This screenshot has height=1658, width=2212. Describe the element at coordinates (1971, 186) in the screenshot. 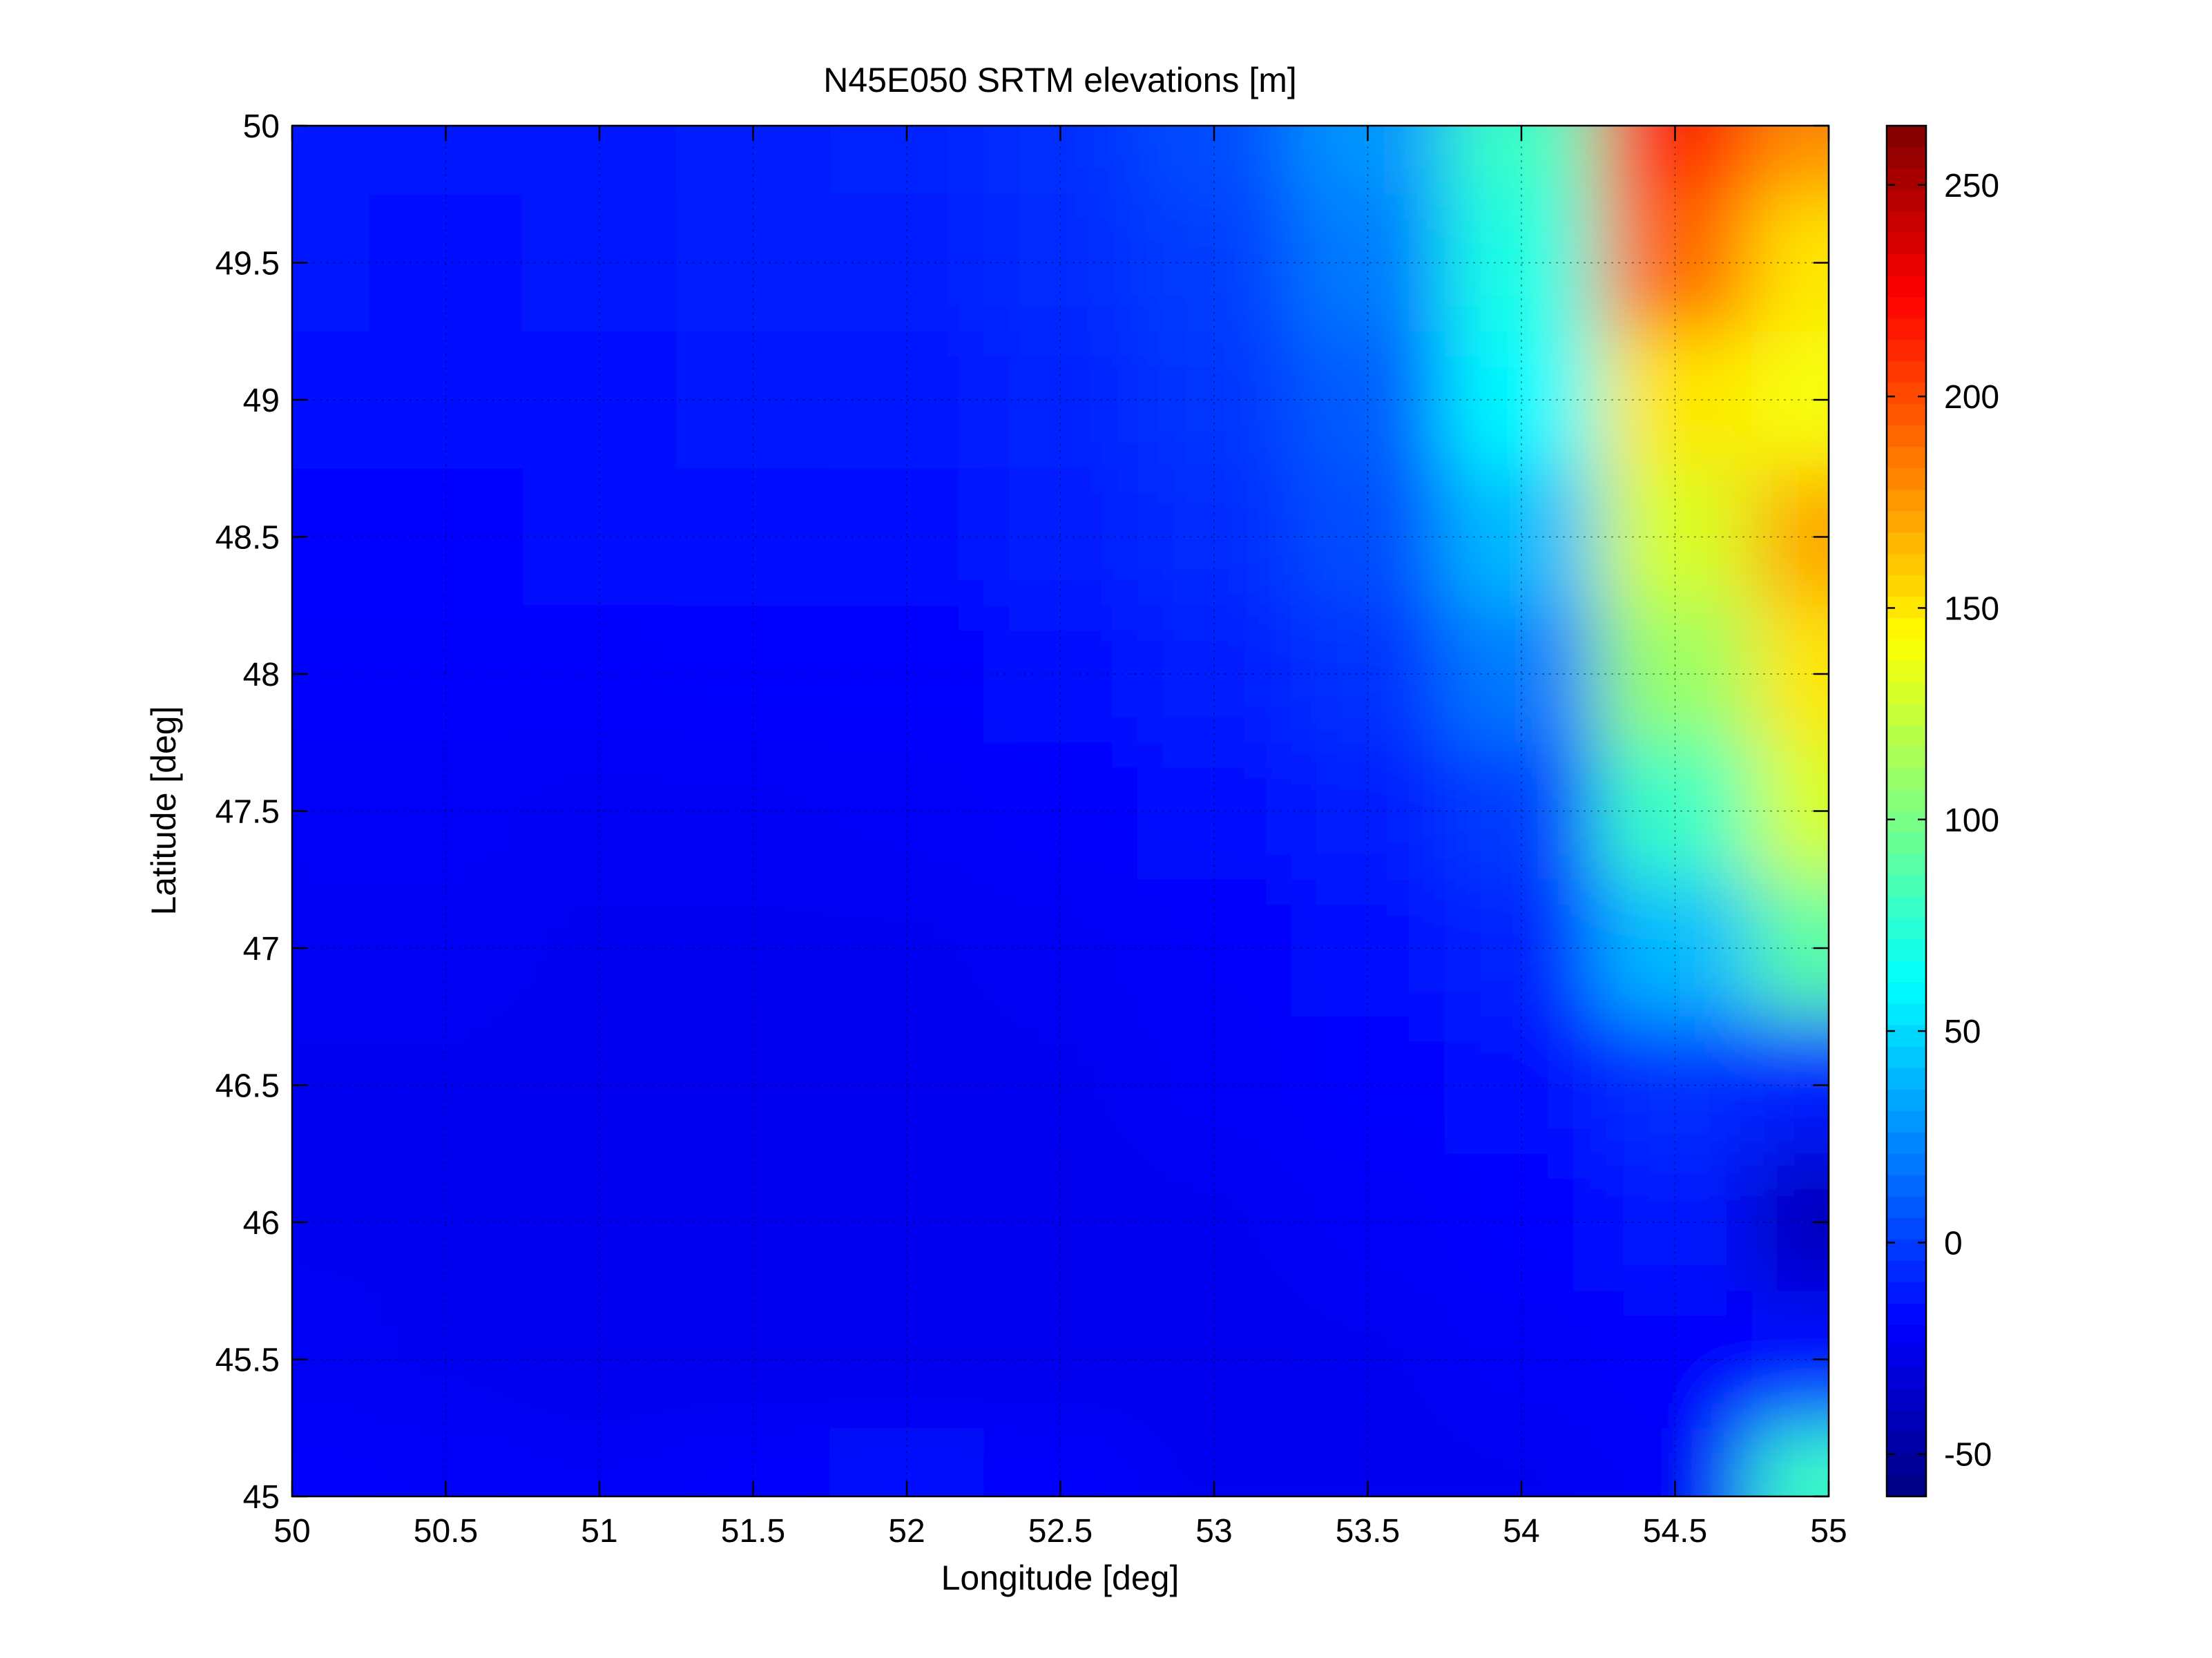

I see `colorbar-tick-label: 250` at that location.